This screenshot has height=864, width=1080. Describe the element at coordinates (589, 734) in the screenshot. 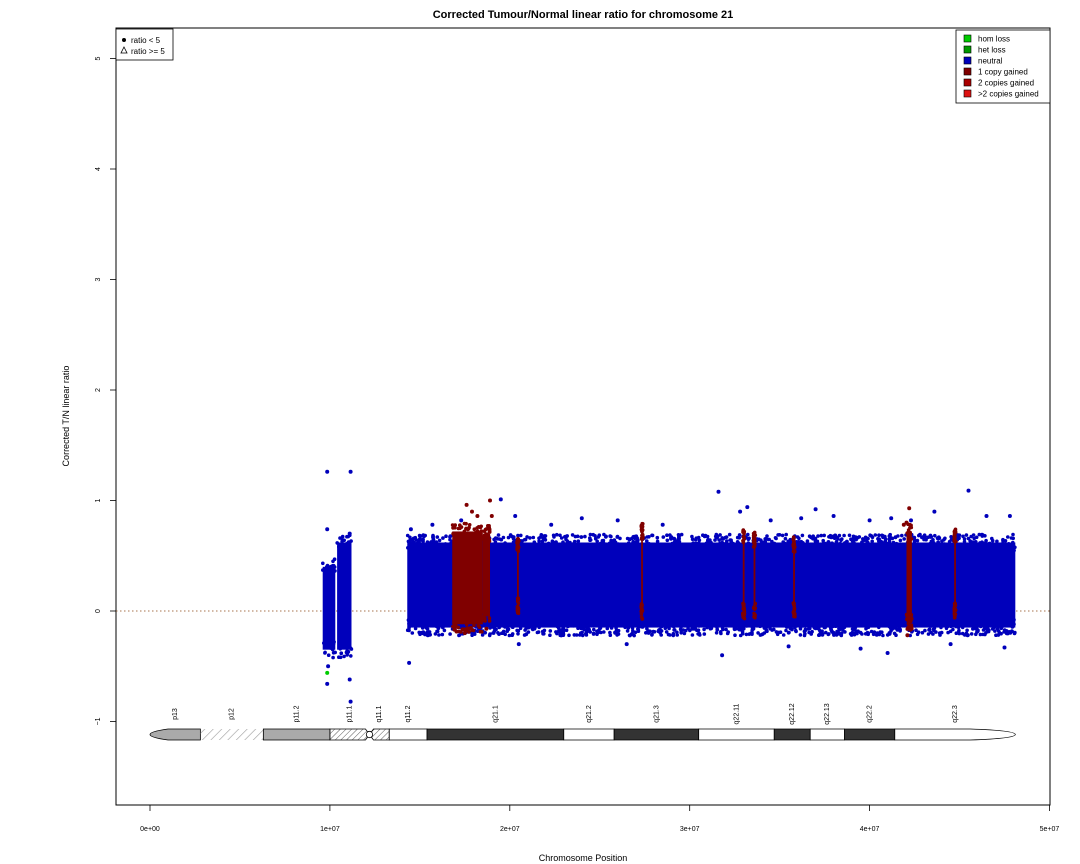

I see `ideogram-band` at that location.